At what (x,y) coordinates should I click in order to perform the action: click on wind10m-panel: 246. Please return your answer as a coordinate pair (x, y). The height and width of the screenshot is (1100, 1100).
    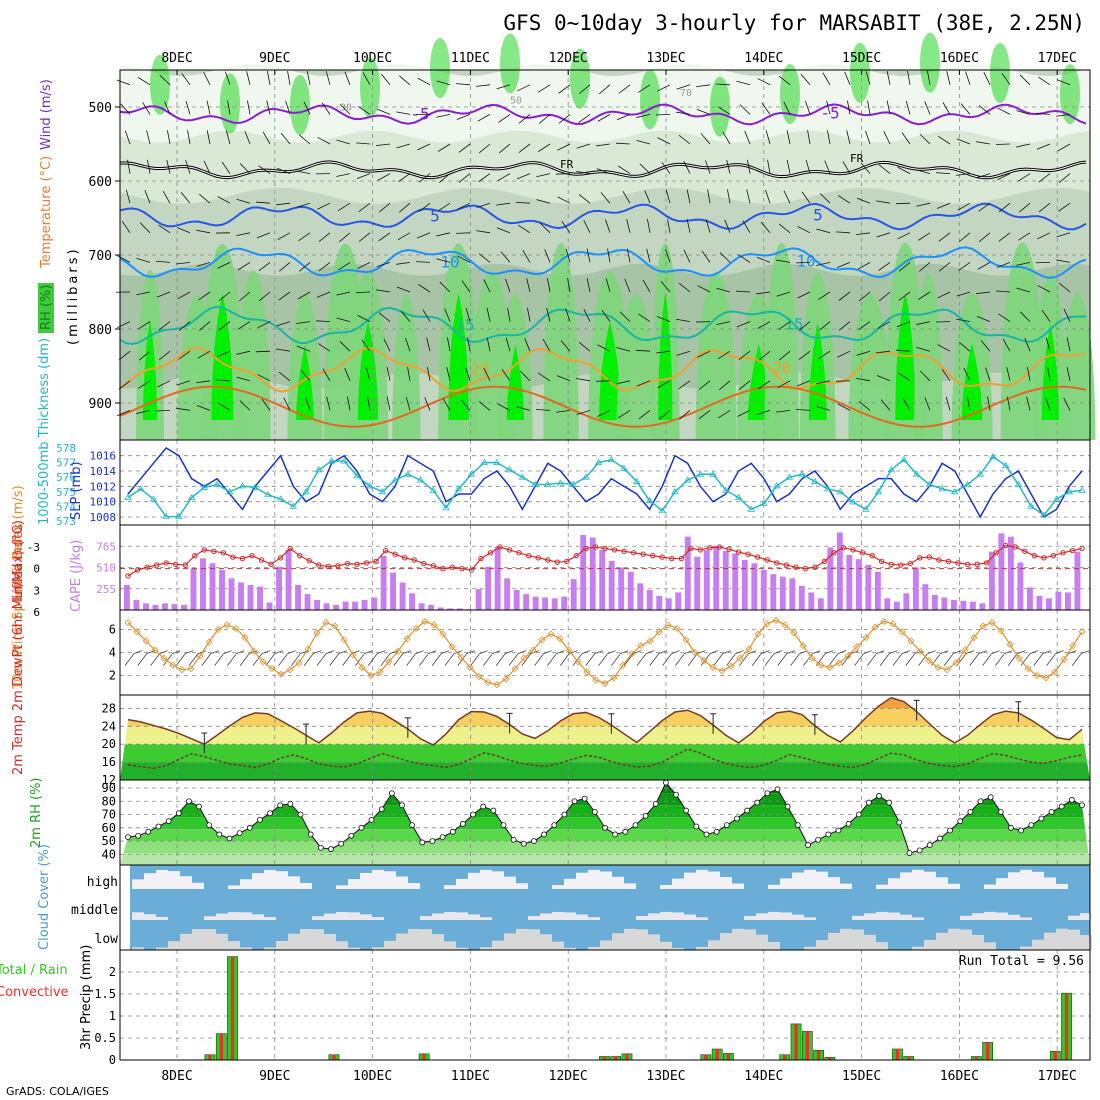
    Looking at the image, I should click on (600, 652).